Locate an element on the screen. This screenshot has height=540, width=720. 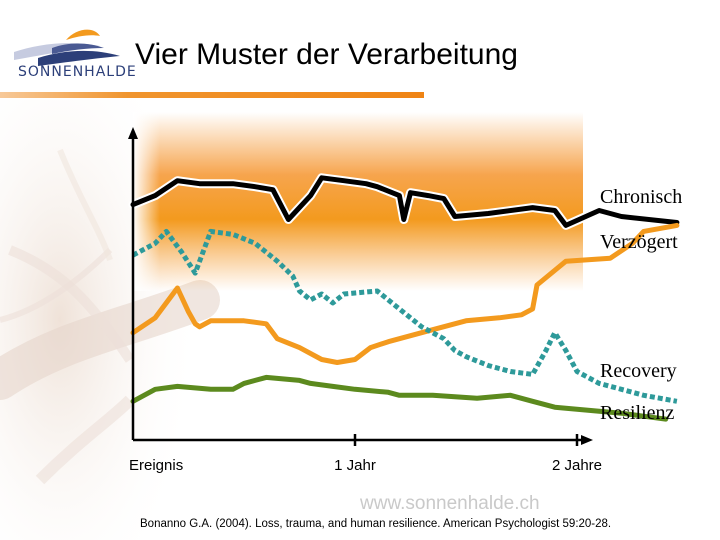
x-axis-arrow is located at coordinates (587, 440).